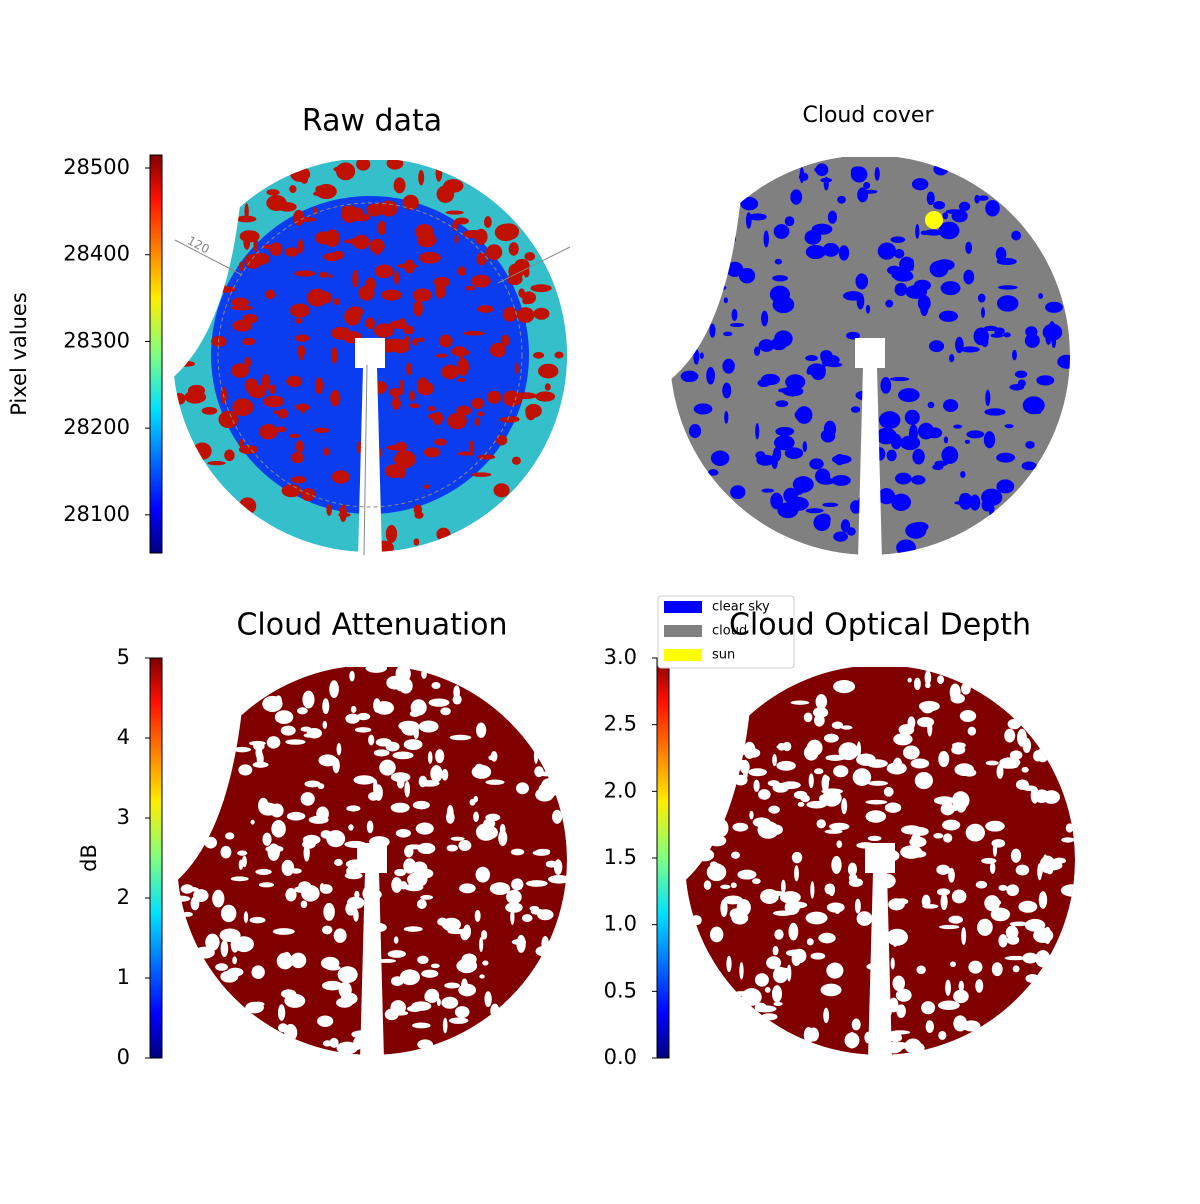  What do you see at coordinates (370, 355) in the screenshot?
I see `polar-grid` at bounding box center [370, 355].